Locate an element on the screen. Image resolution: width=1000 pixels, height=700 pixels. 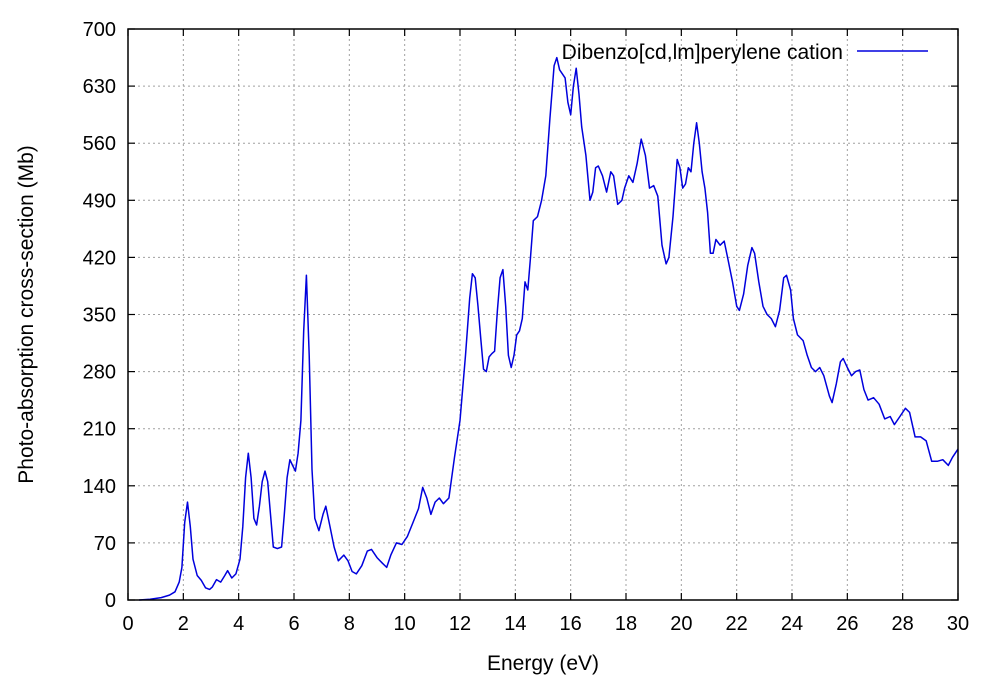
y-tick-label: 630 is located at coordinates (99, 87).